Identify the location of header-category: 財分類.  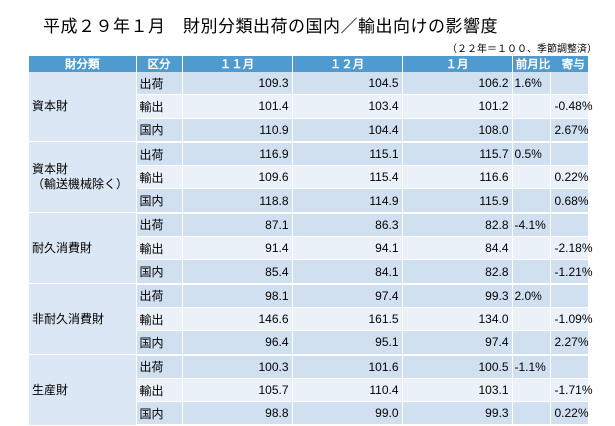
(83, 64).